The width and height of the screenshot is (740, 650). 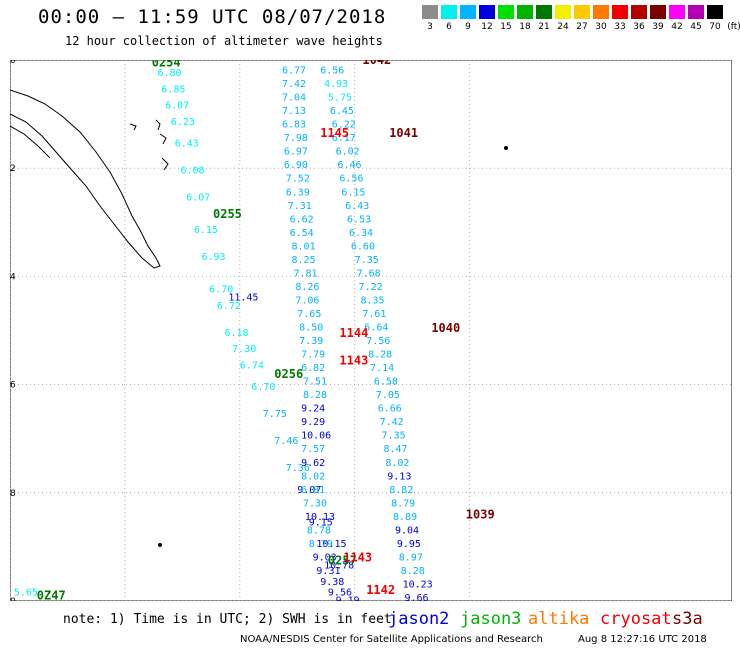 I want to click on legend-unit: (ft), so click(x=733, y=27).